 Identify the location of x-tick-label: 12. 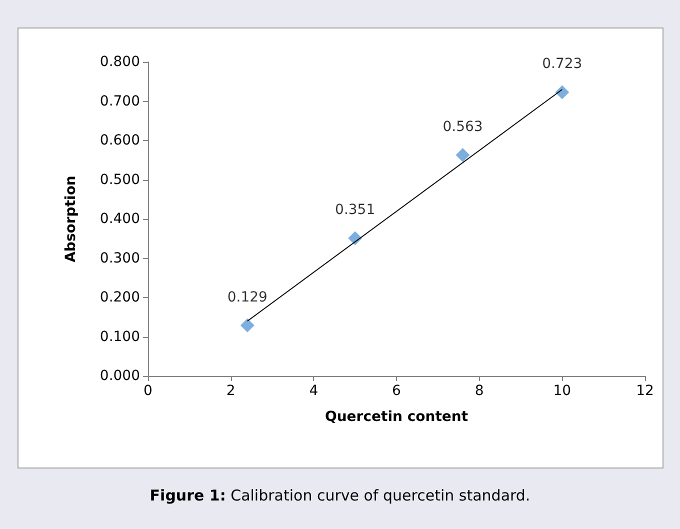
(645, 391).